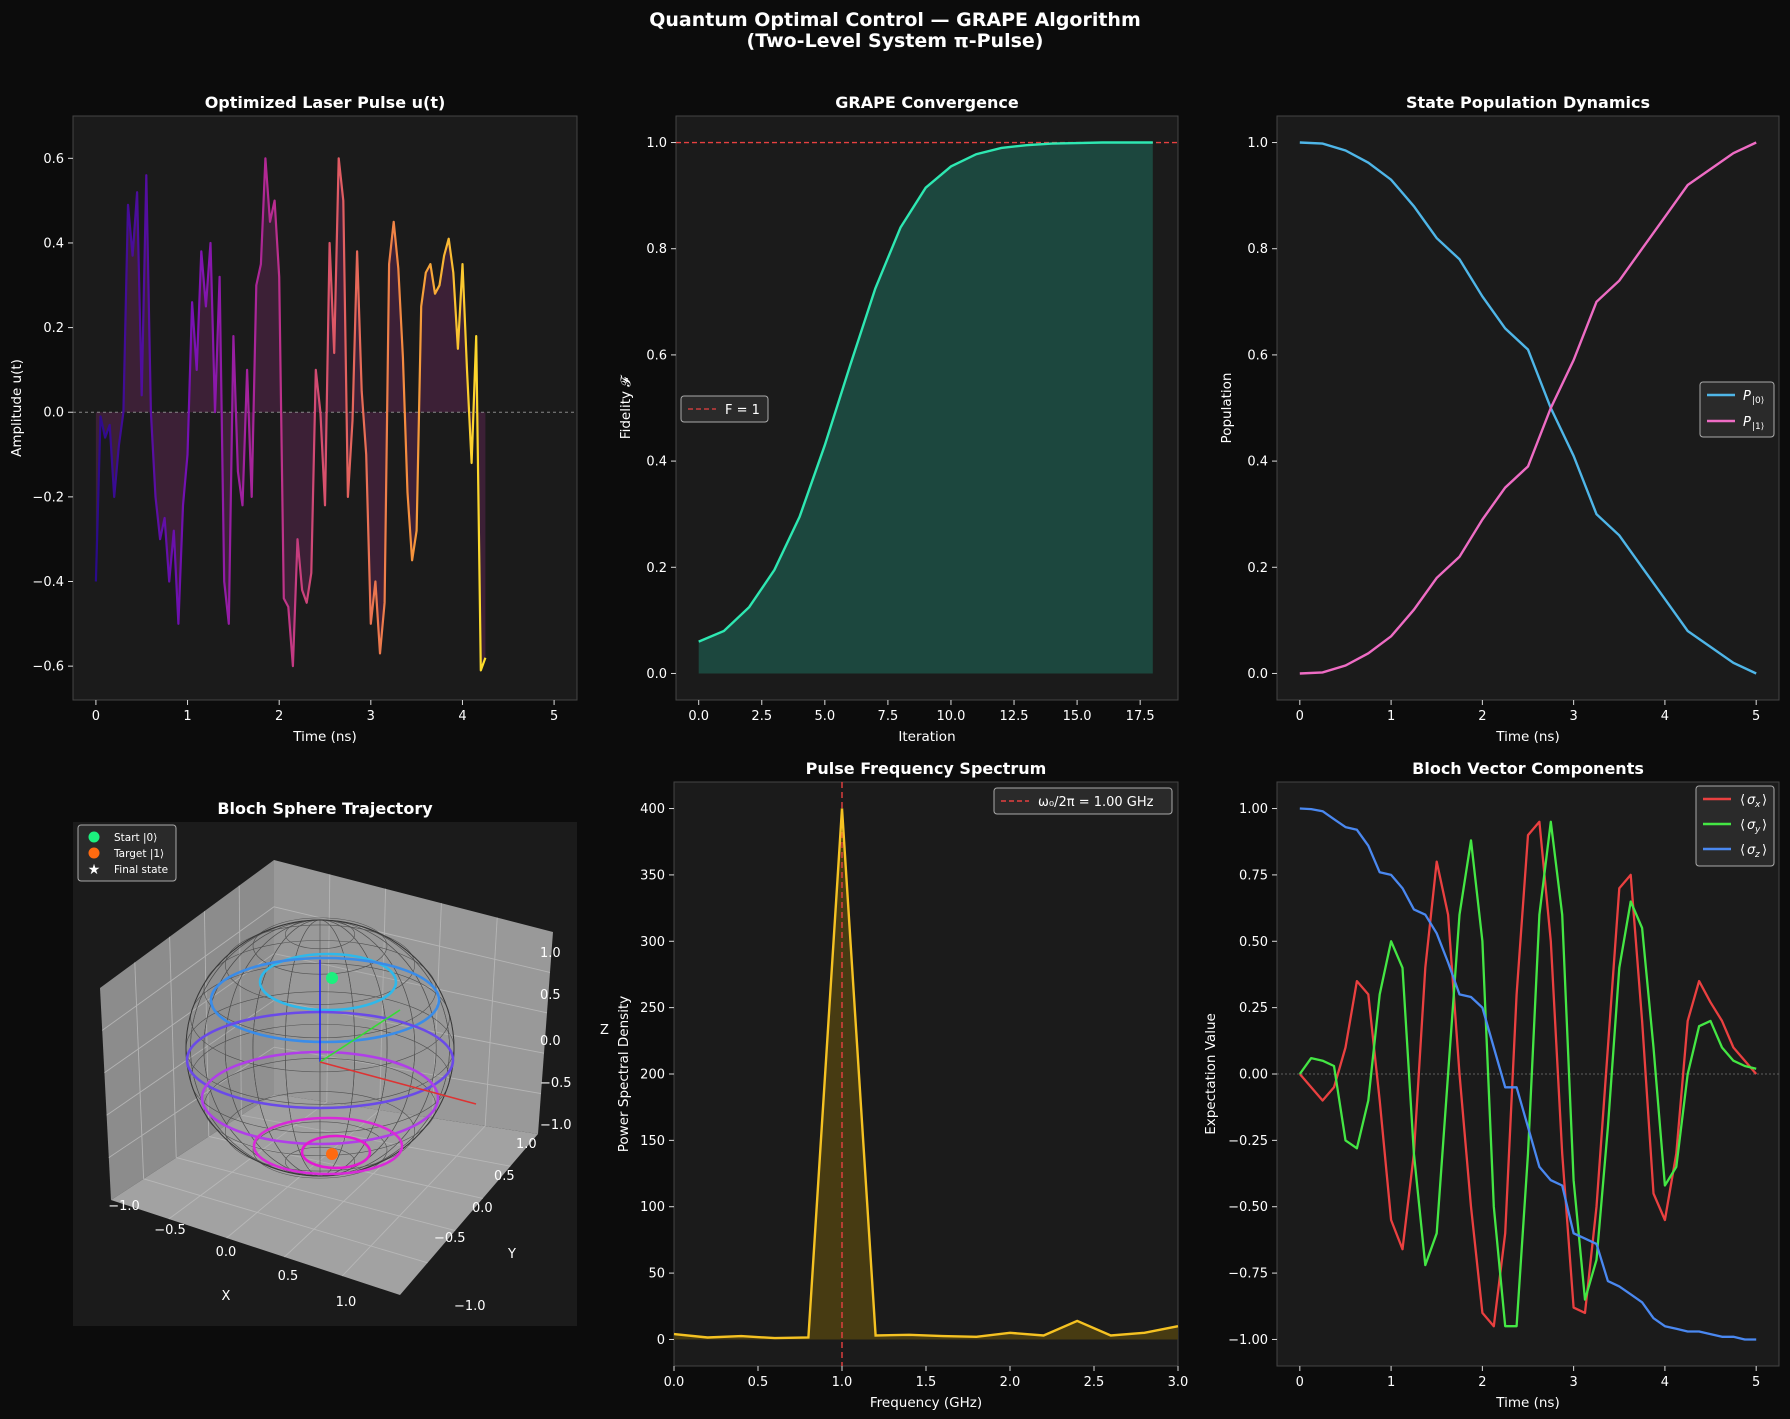 This screenshot has width=1790, height=1419. Describe the element at coordinates (1253, 942) in the screenshot. I see `y-tick-label: 0.50` at that location.